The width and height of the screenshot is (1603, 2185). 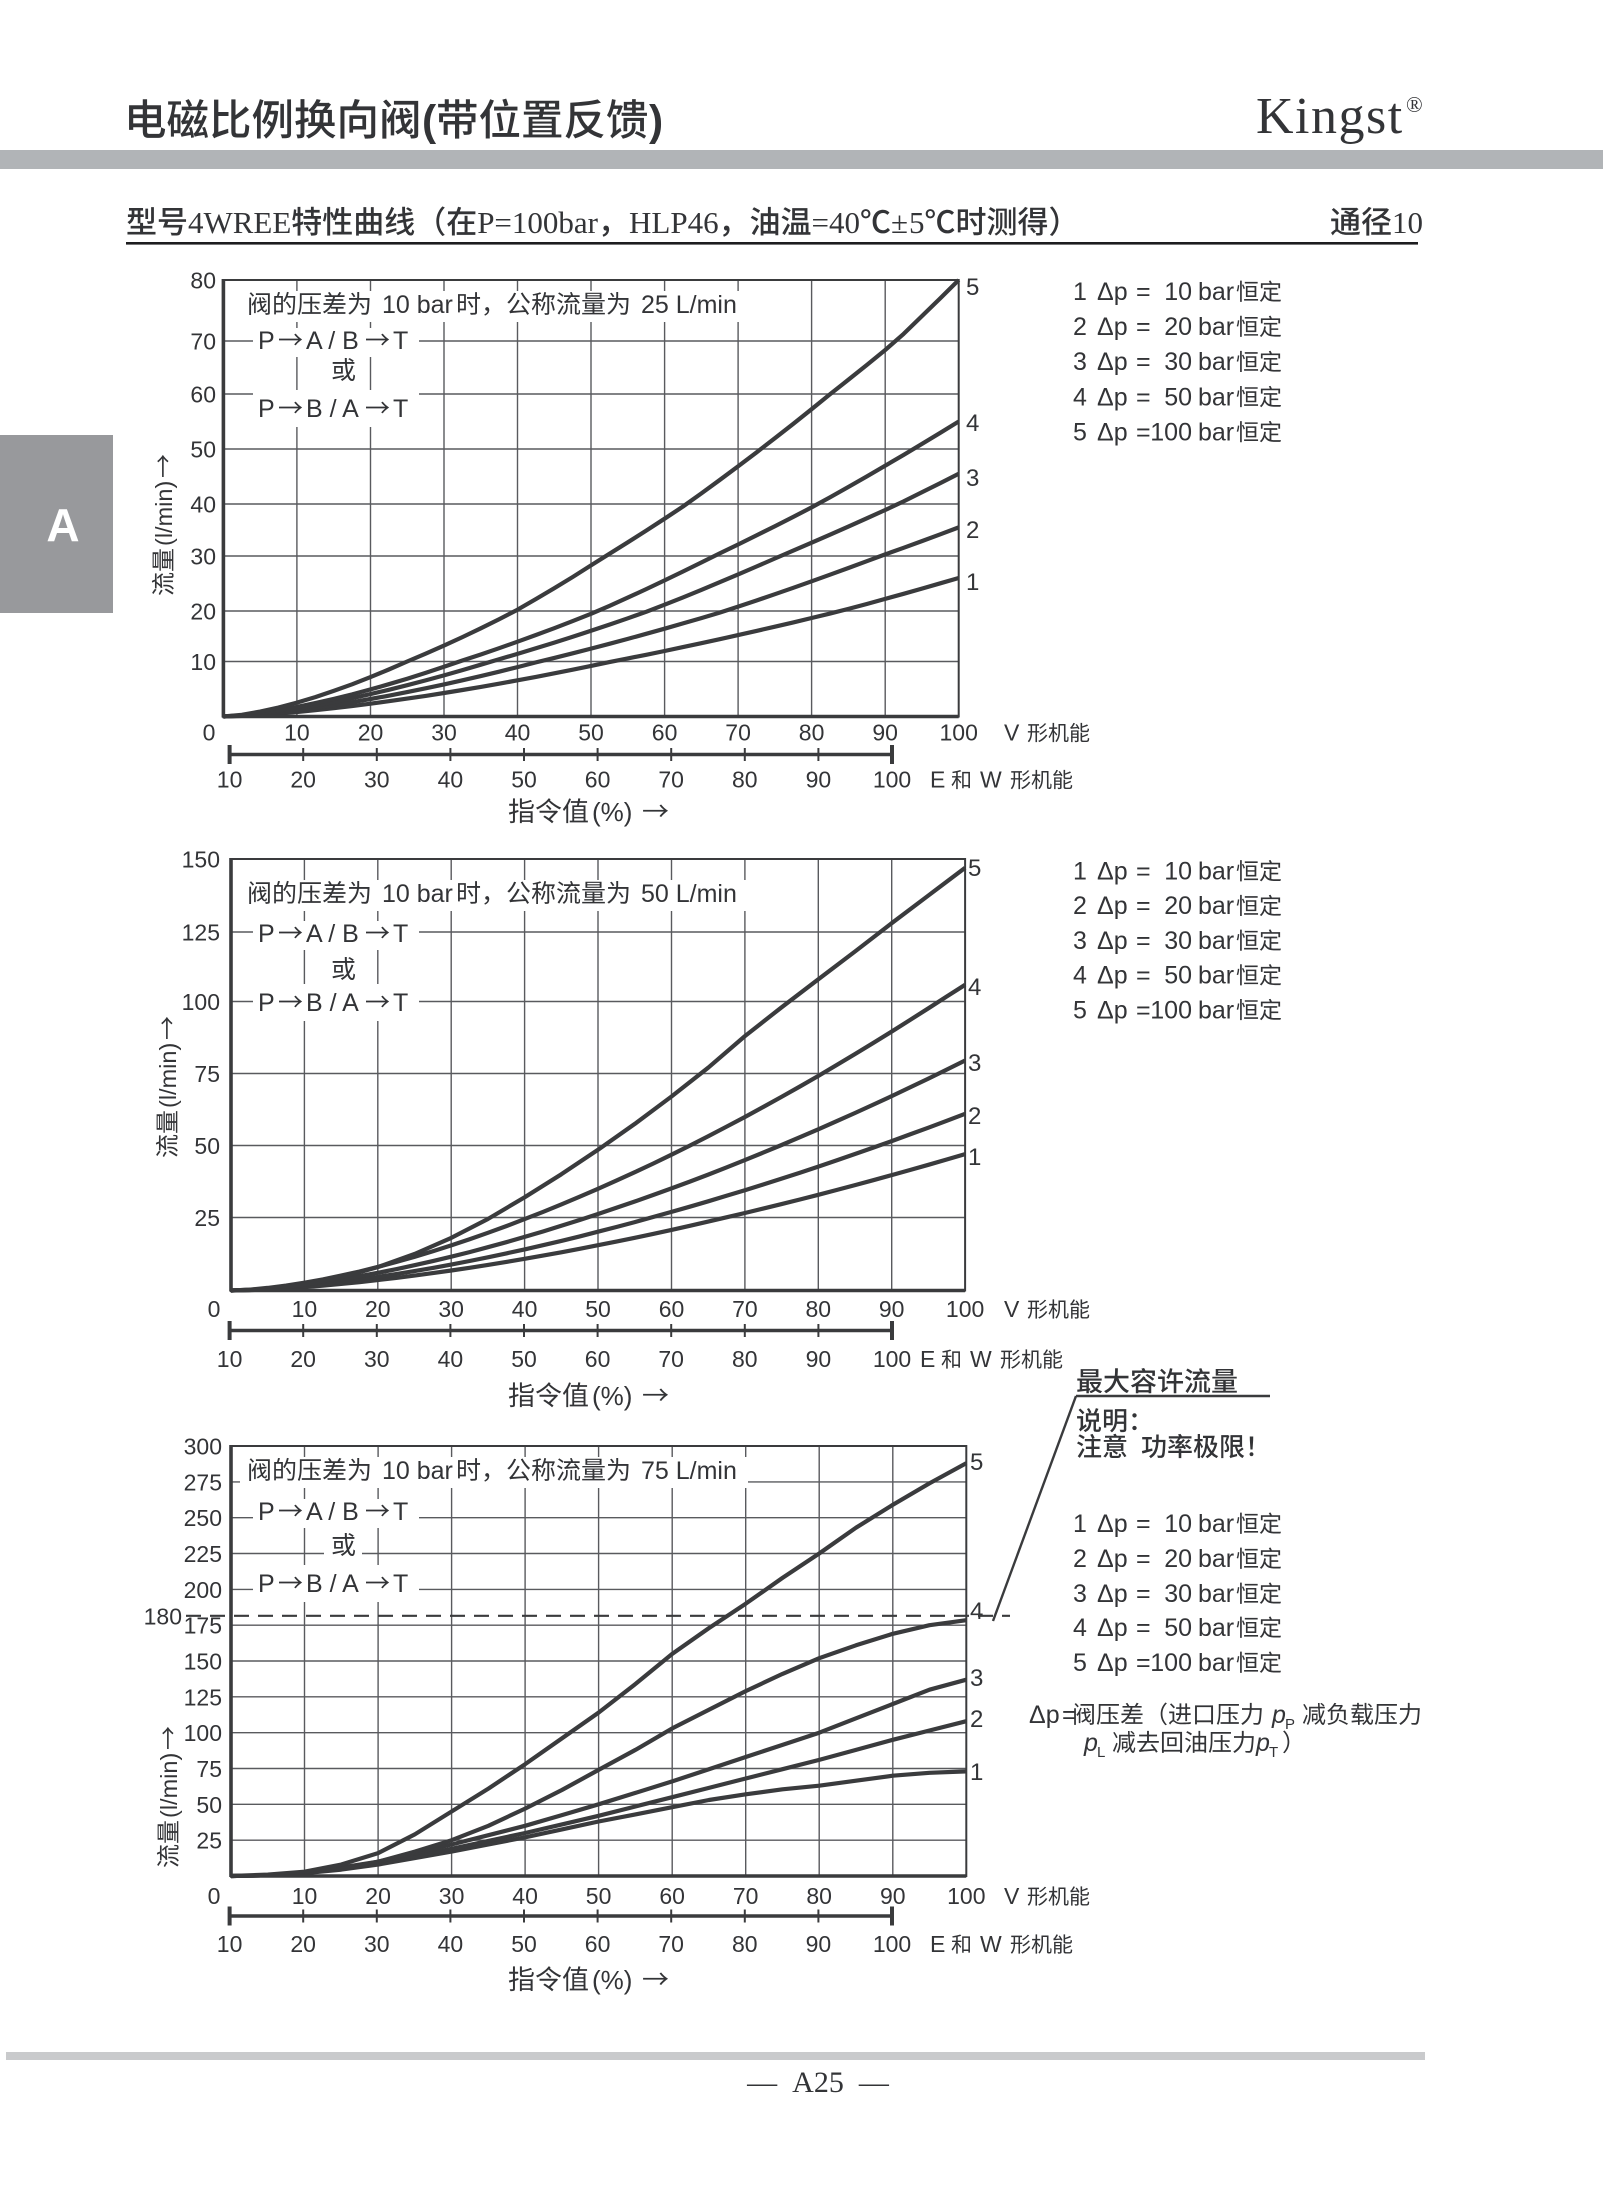 I want to click on svg-text: P, so click(x=266, y=1003).